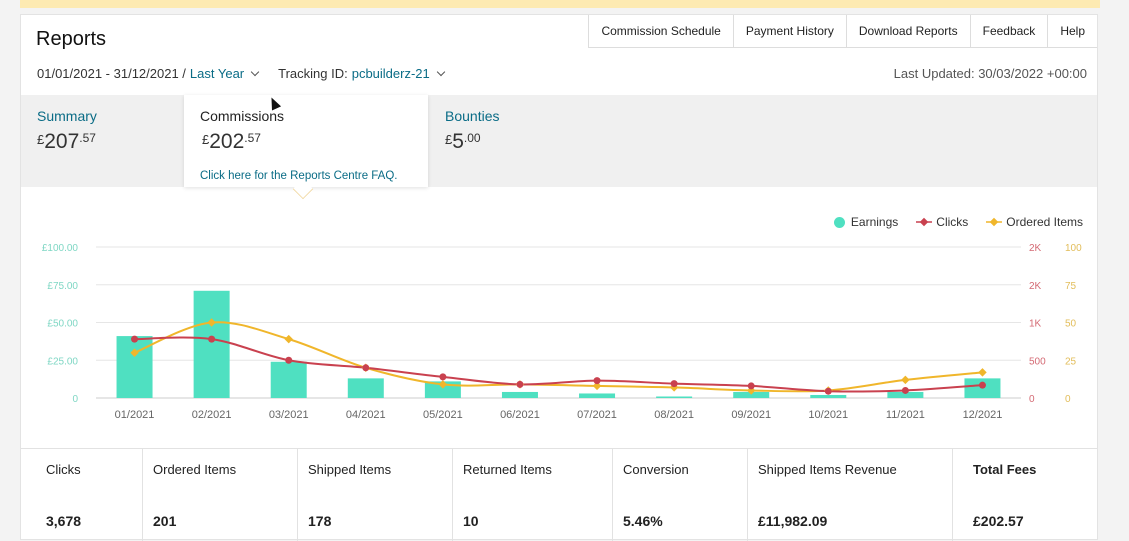 The image size is (1129, 541). What do you see at coordinates (790, 31) in the screenshot?
I see `nav-payment-history: Payment History` at bounding box center [790, 31].